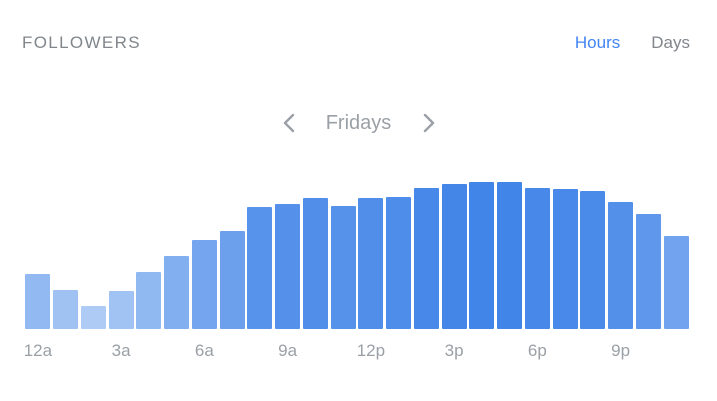 The width and height of the screenshot is (717, 401). What do you see at coordinates (670, 42) in the screenshot?
I see `tab-days: Days` at bounding box center [670, 42].